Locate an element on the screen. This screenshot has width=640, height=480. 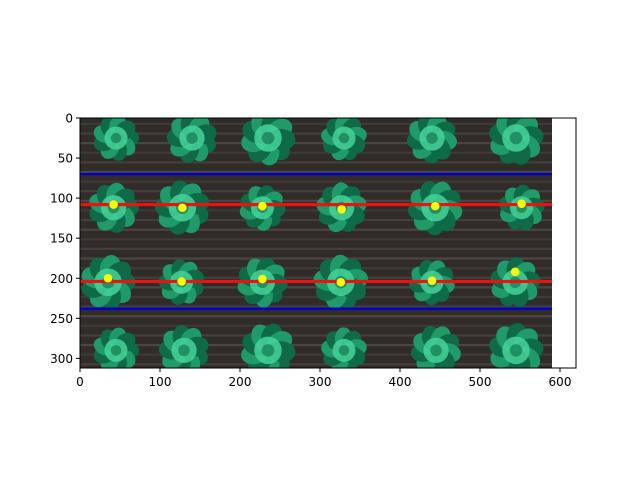
x-tick-label: 300 is located at coordinates (320, 382).